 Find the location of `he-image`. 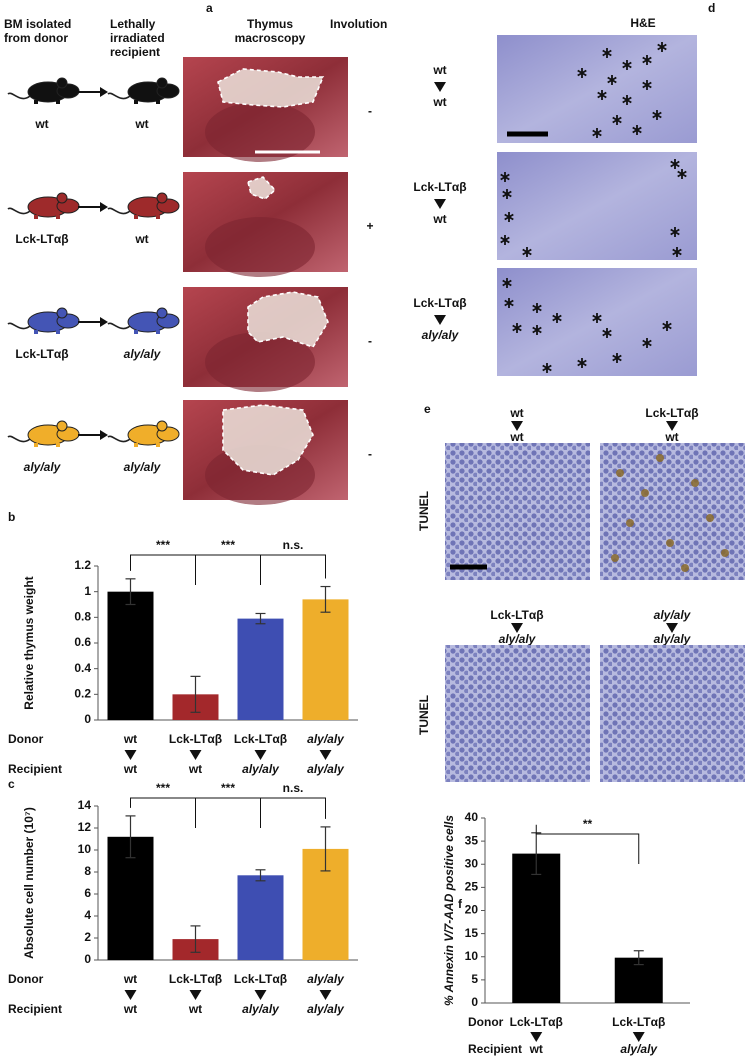

he-image is located at coordinates (597, 89).